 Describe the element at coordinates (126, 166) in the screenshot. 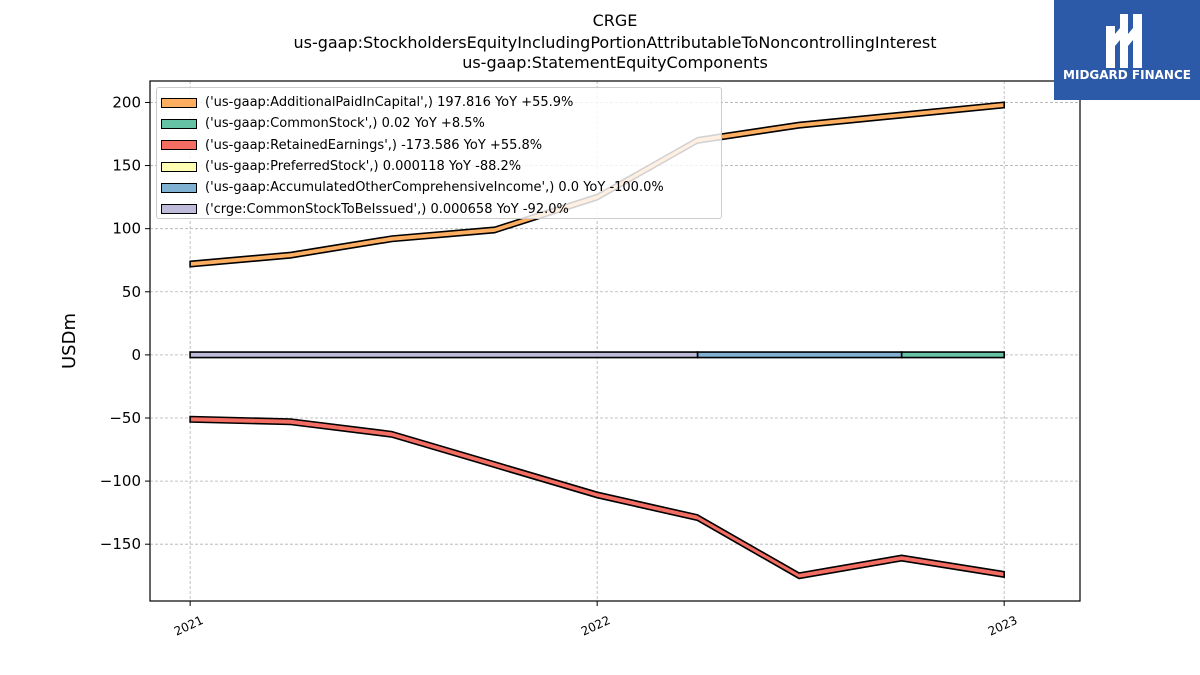

I see `y-tick-label: 150` at that location.